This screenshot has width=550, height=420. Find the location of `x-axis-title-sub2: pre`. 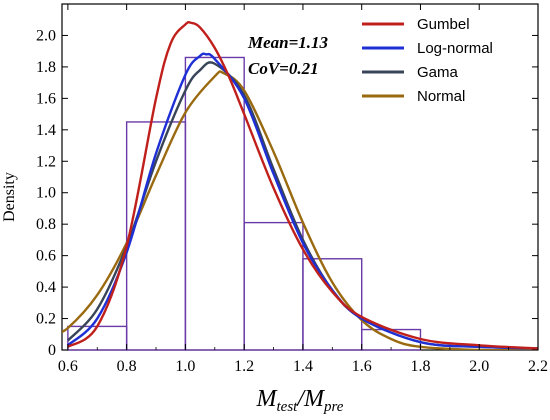

x-axis-title-sub2: pre is located at coordinates (333, 407).